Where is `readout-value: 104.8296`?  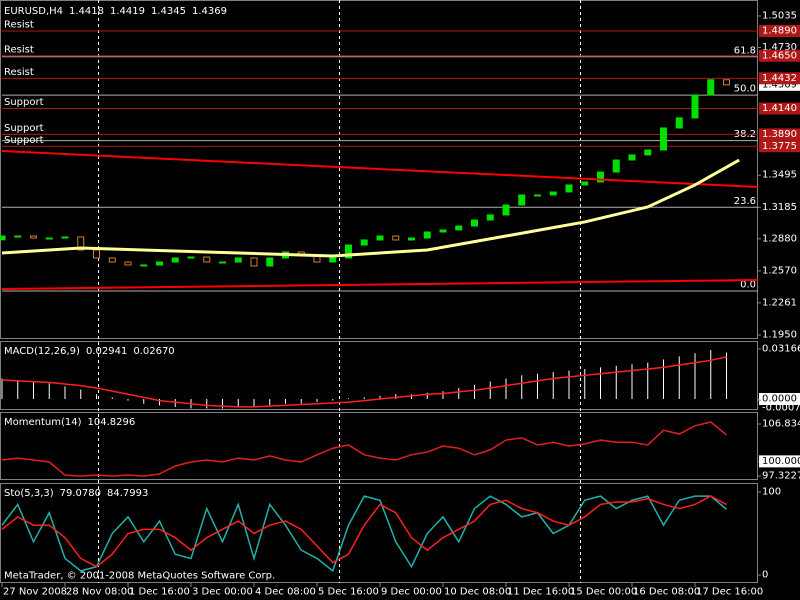 readout-value: 104.8296 is located at coordinates (112, 422).